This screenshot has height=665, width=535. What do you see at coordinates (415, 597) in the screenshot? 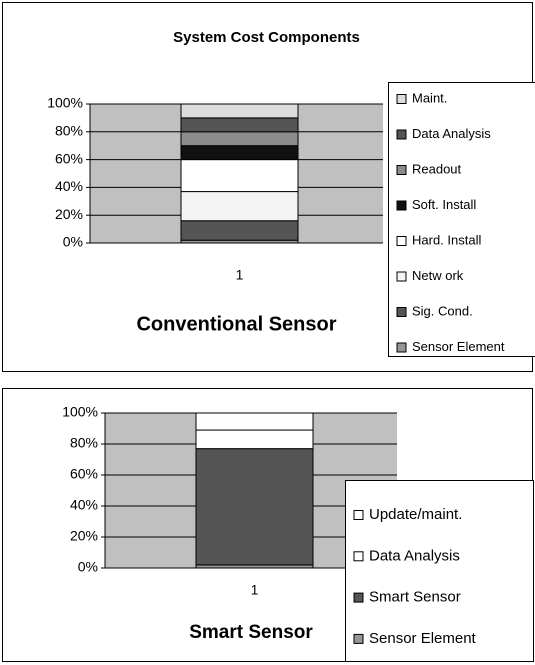
I see `legend-label: Smart Sensor` at bounding box center [415, 597].